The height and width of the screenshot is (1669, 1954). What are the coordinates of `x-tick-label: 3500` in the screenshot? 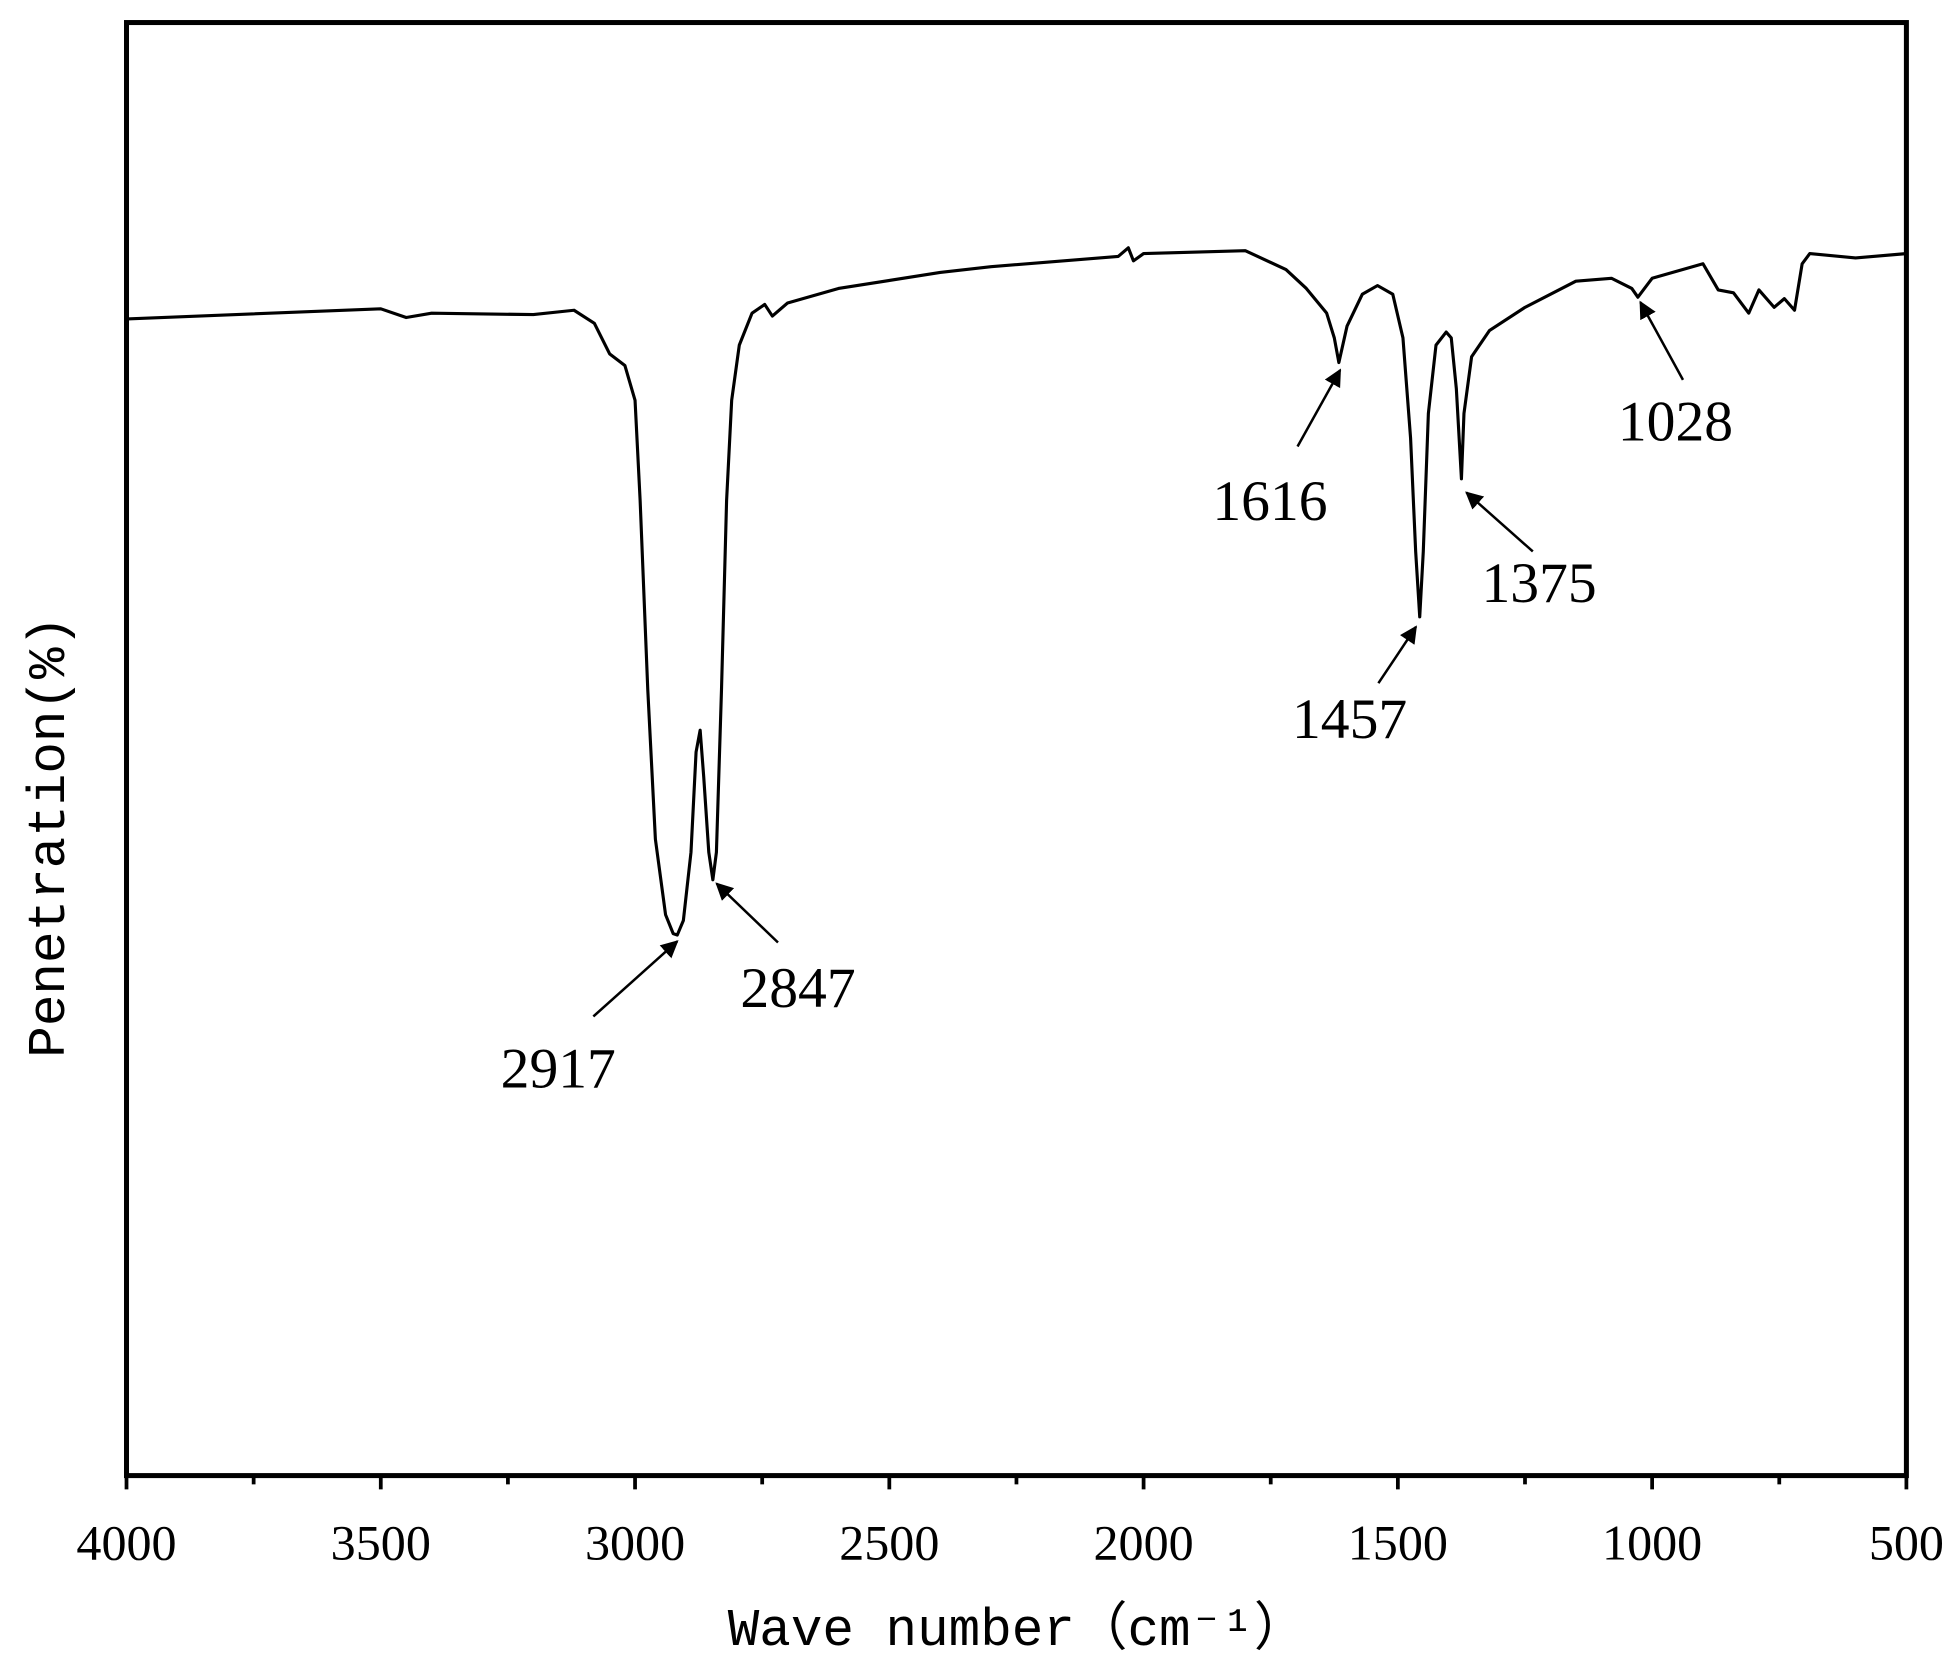 It's located at (381, 1543).